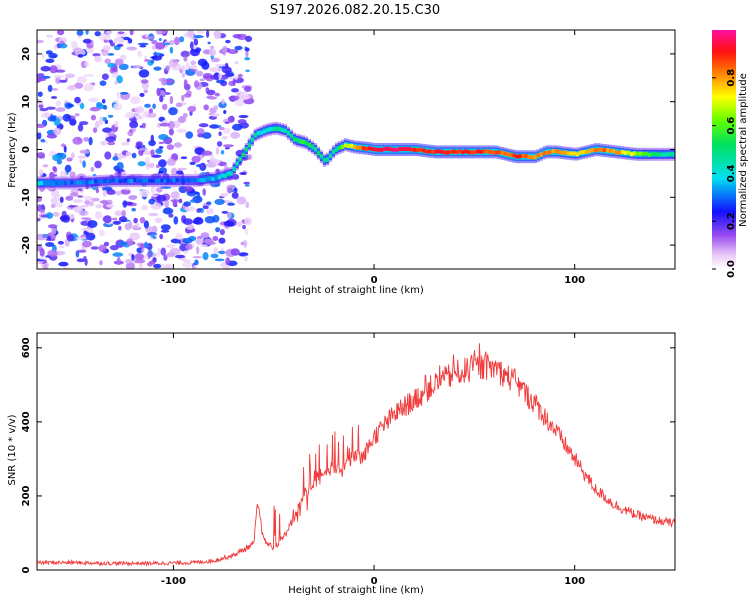  Describe the element at coordinates (26, 102) in the screenshot. I see `y-tick-label: 10` at that location.